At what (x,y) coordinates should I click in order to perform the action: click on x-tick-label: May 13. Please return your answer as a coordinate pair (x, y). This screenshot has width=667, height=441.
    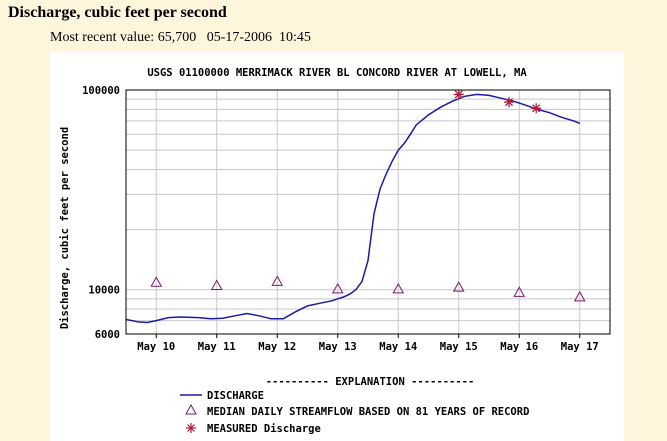
    Looking at the image, I should click on (338, 347).